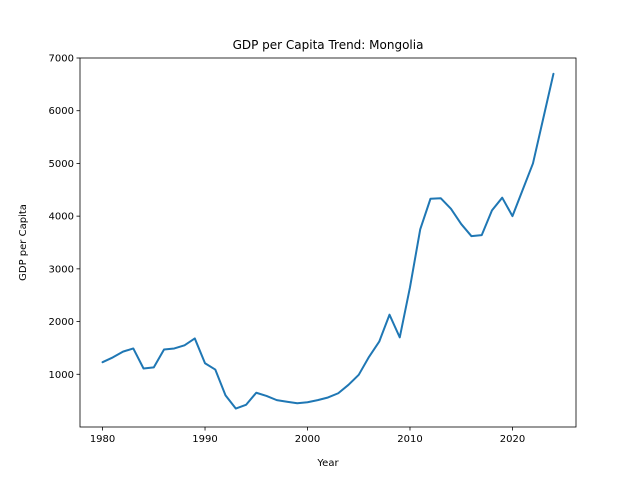 This screenshot has width=640, height=480. I want to click on x-tick-label: 2020, so click(512, 439).